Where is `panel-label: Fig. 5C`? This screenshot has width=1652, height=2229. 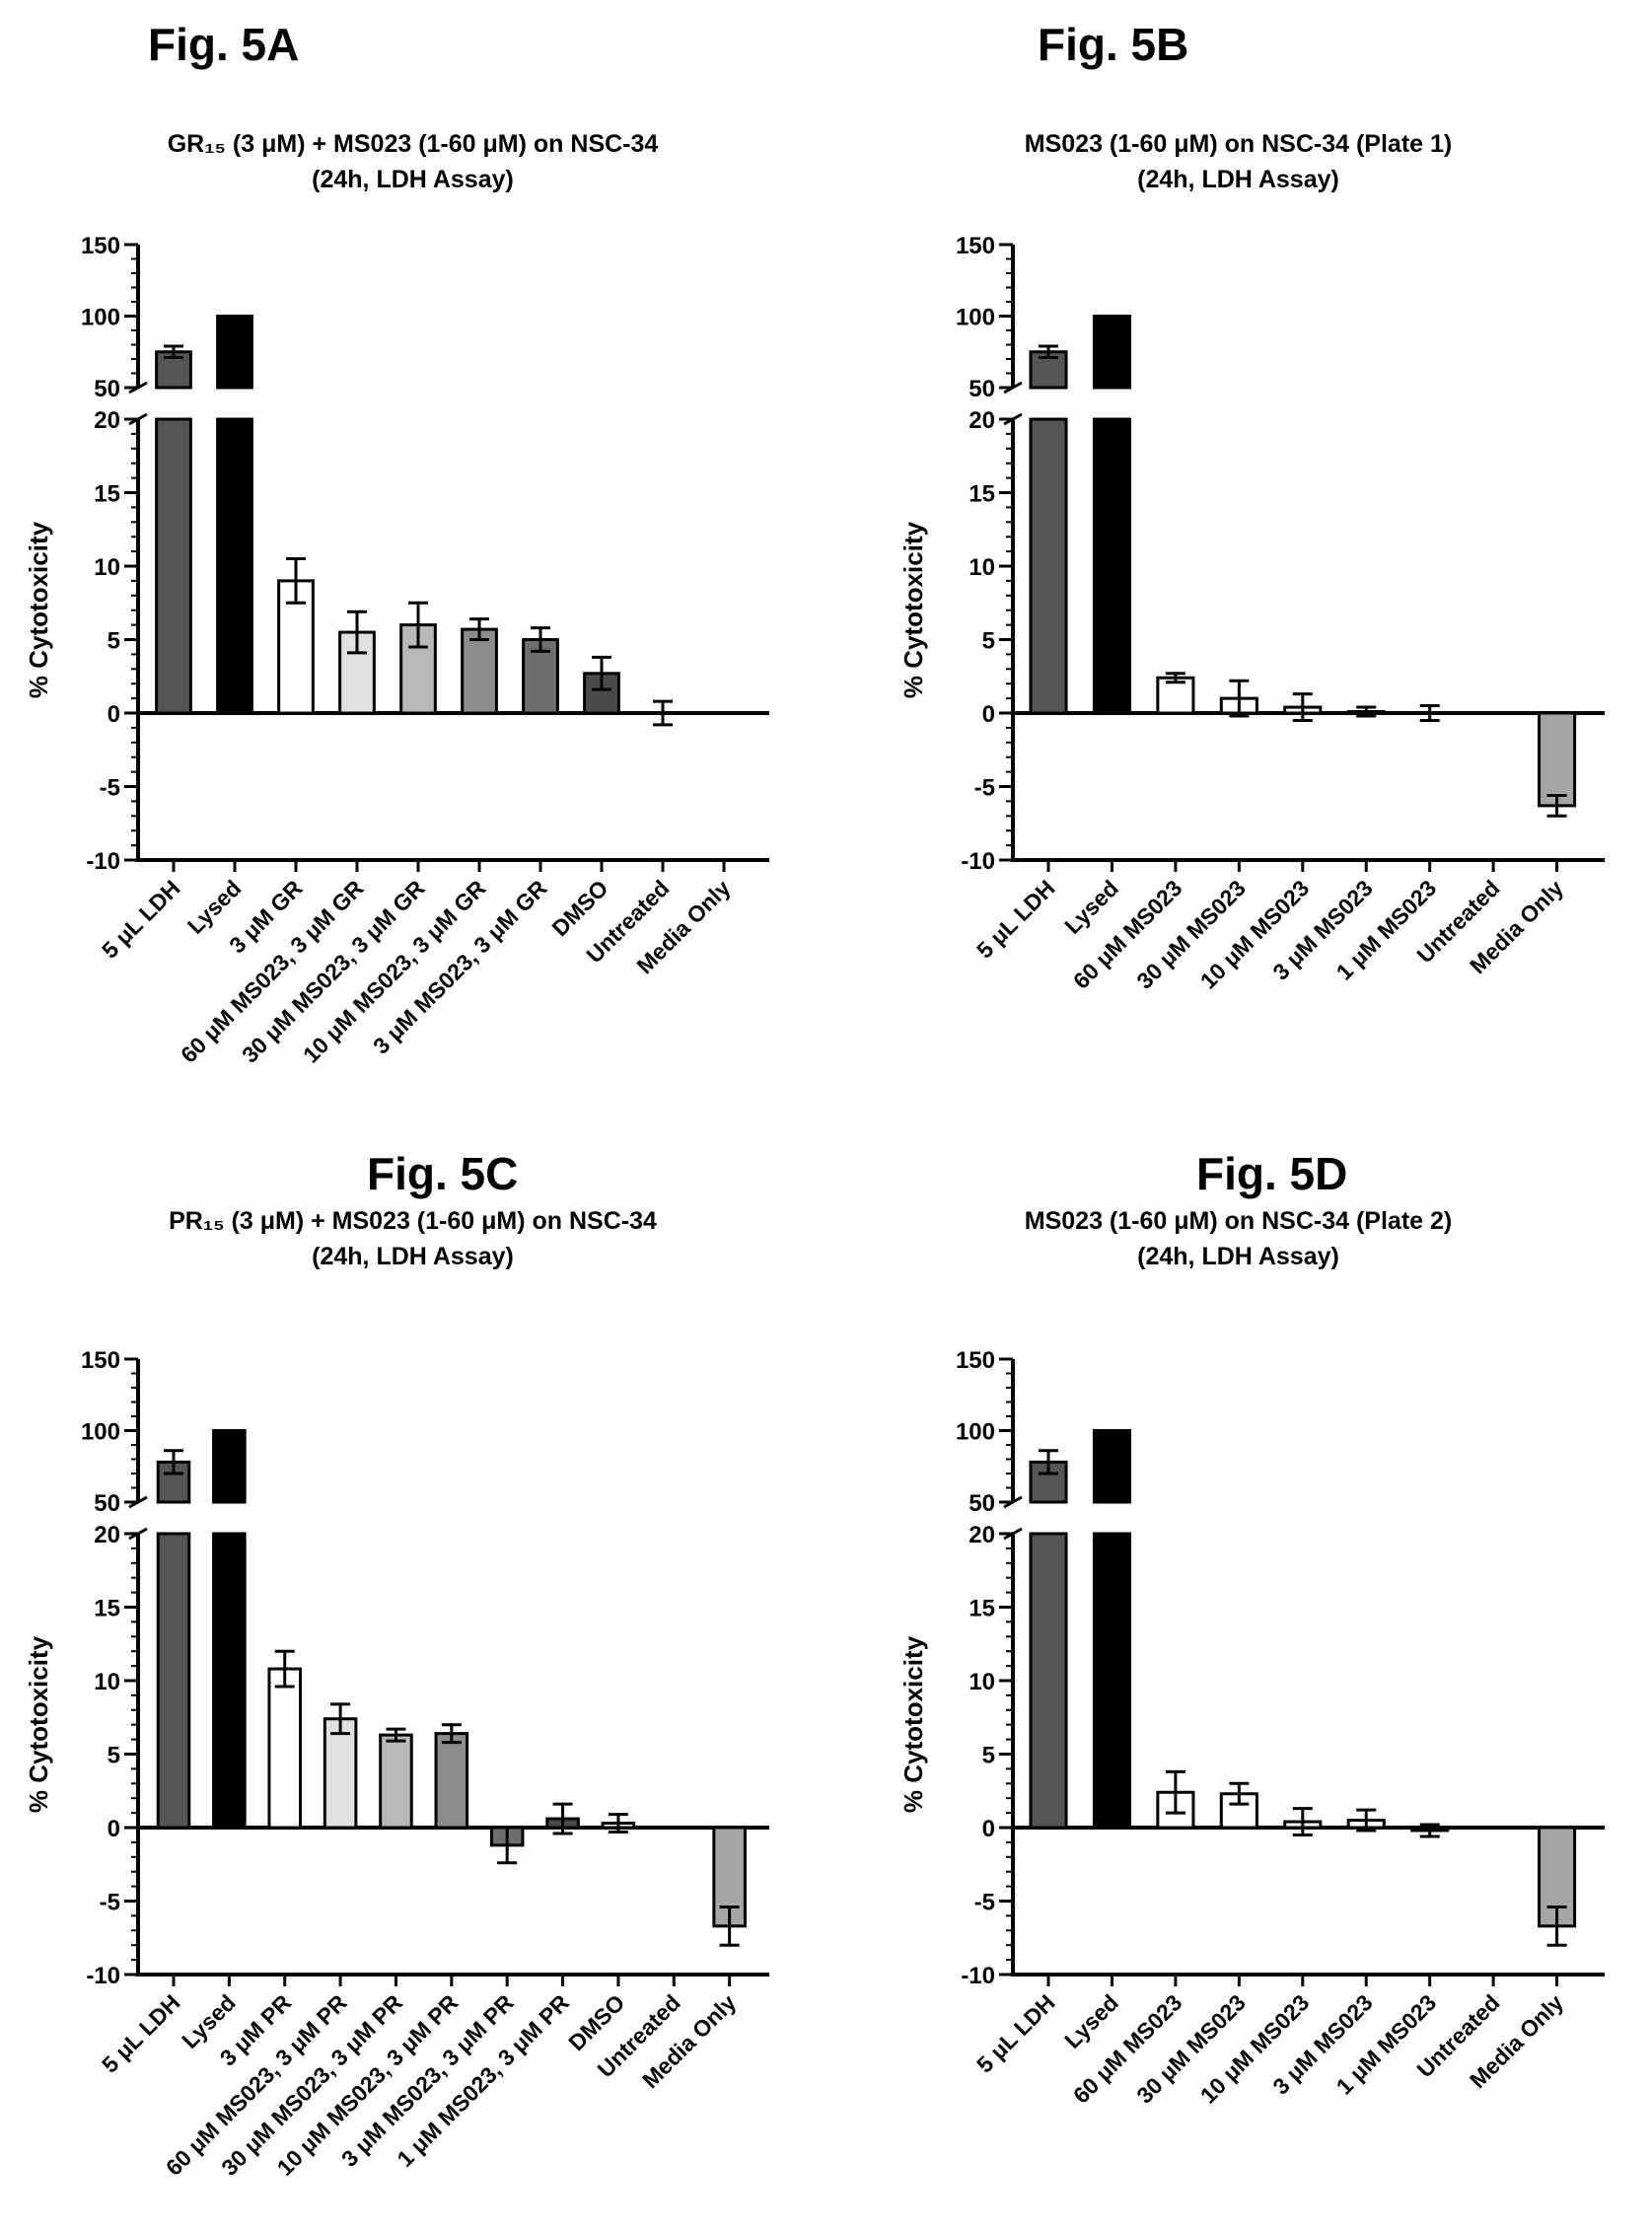 panel-label: Fig. 5C is located at coordinates (443, 1173).